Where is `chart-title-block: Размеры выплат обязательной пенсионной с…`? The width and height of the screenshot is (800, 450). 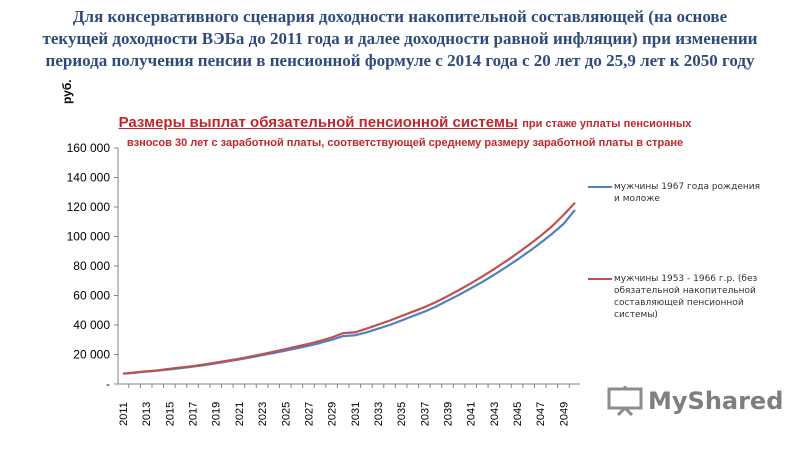
chart-title-block: Размеры выплат обязательной пенсионной с… is located at coordinates (405, 133).